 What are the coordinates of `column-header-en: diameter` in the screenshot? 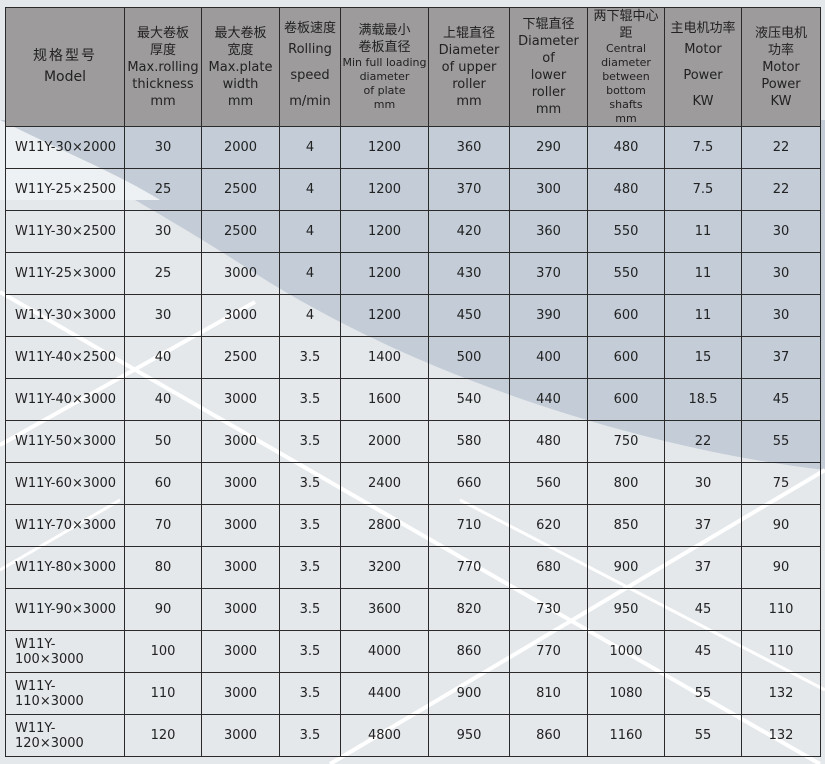 It's located at (384, 76).